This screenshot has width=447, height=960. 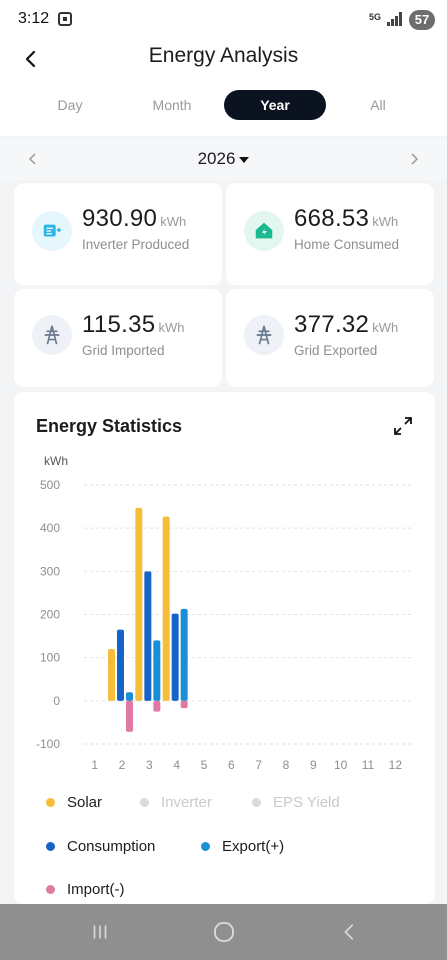 What do you see at coordinates (253, 846) in the screenshot?
I see `legend-label: Export(+)` at bounding box center [253, 846].